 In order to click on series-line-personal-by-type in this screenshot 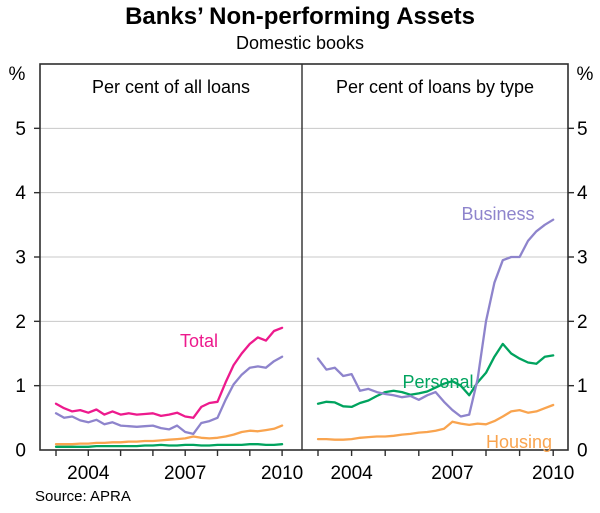, I will do `click(435, 375)`.